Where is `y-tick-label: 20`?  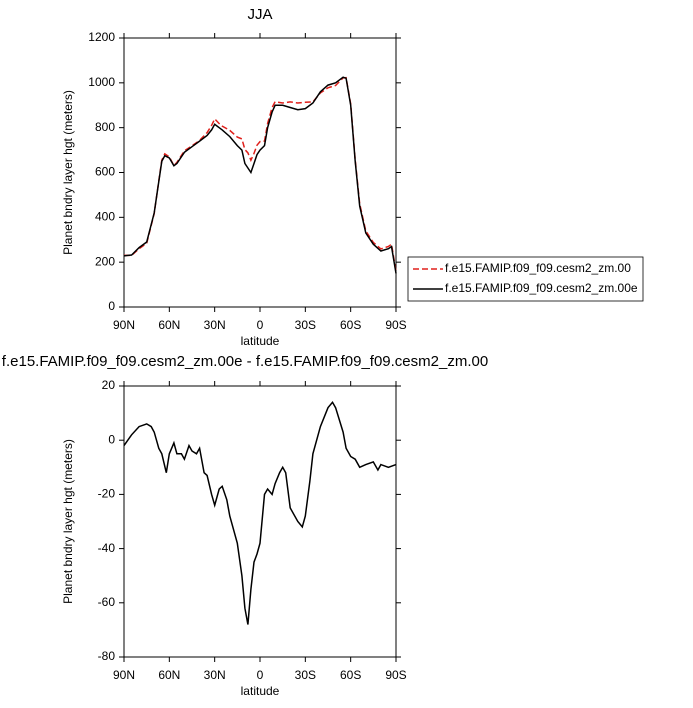 y-tick-label: 20 is located at coordinates (109, 385).